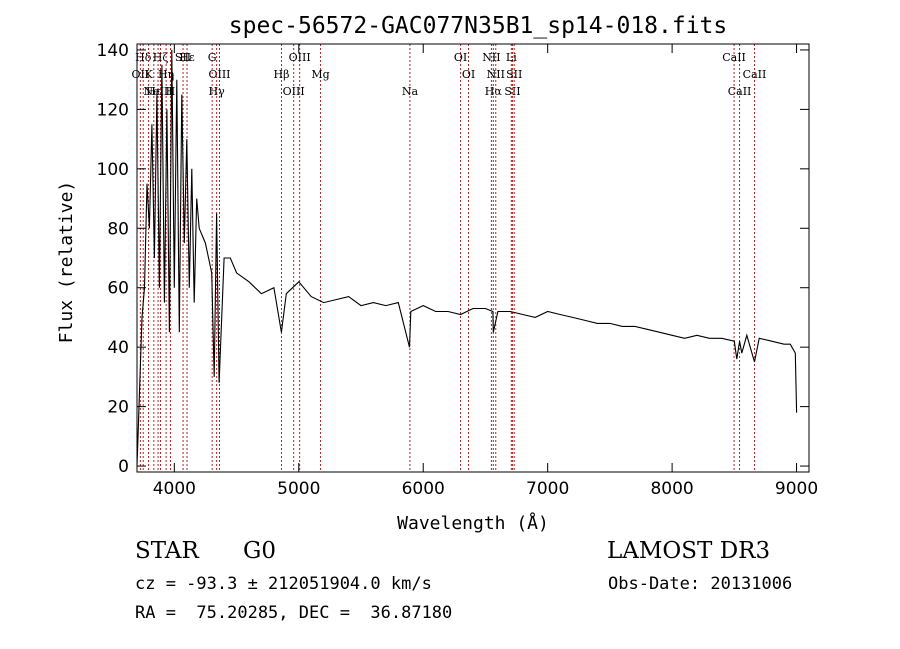  Describe the element at coordinates (66, 262) in the screenshot. I see `y-axis-label: Flux (relative)` at that location.